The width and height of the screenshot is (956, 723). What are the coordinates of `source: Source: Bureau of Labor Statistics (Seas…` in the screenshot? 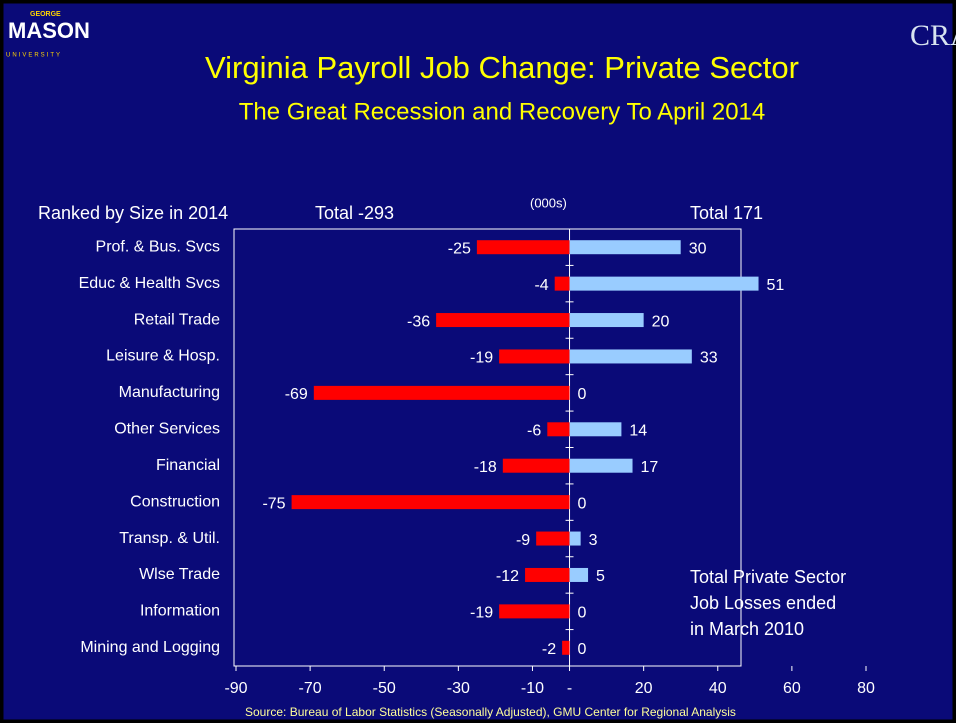 It's located at (490, 712).